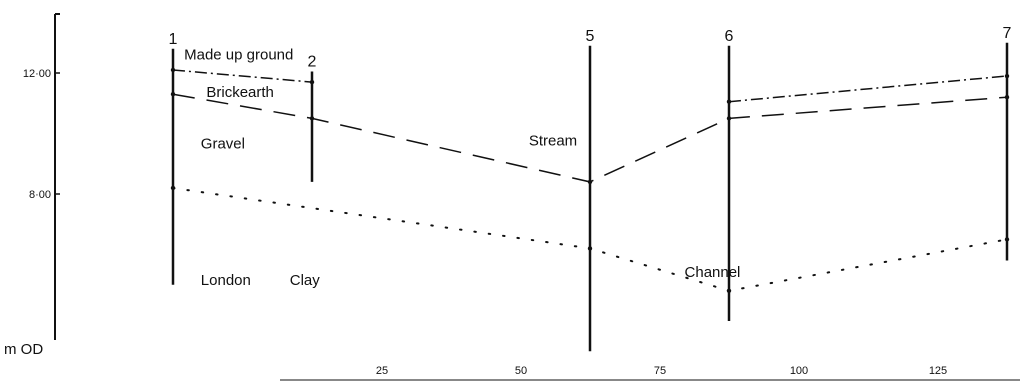 This screenshot has height=381, width=1032. What do you see at coordinates (240, 92) in the screenshot?
I see `unit-label-brickearth: Brickearth` at bounding box center [240, 92].